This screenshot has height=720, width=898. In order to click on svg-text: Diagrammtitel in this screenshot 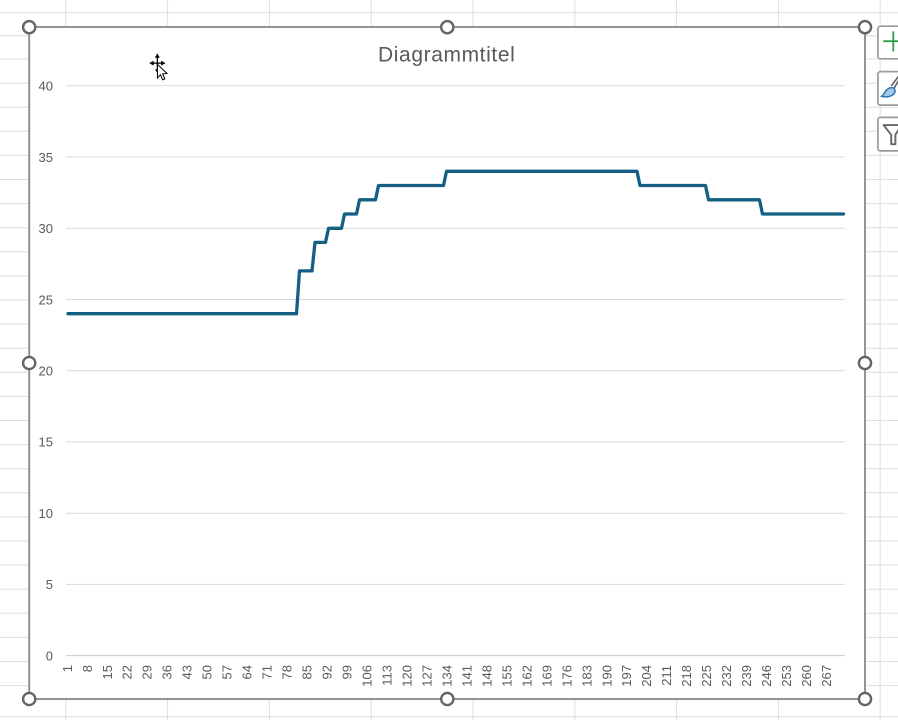, I will do `click(446, 54)`.